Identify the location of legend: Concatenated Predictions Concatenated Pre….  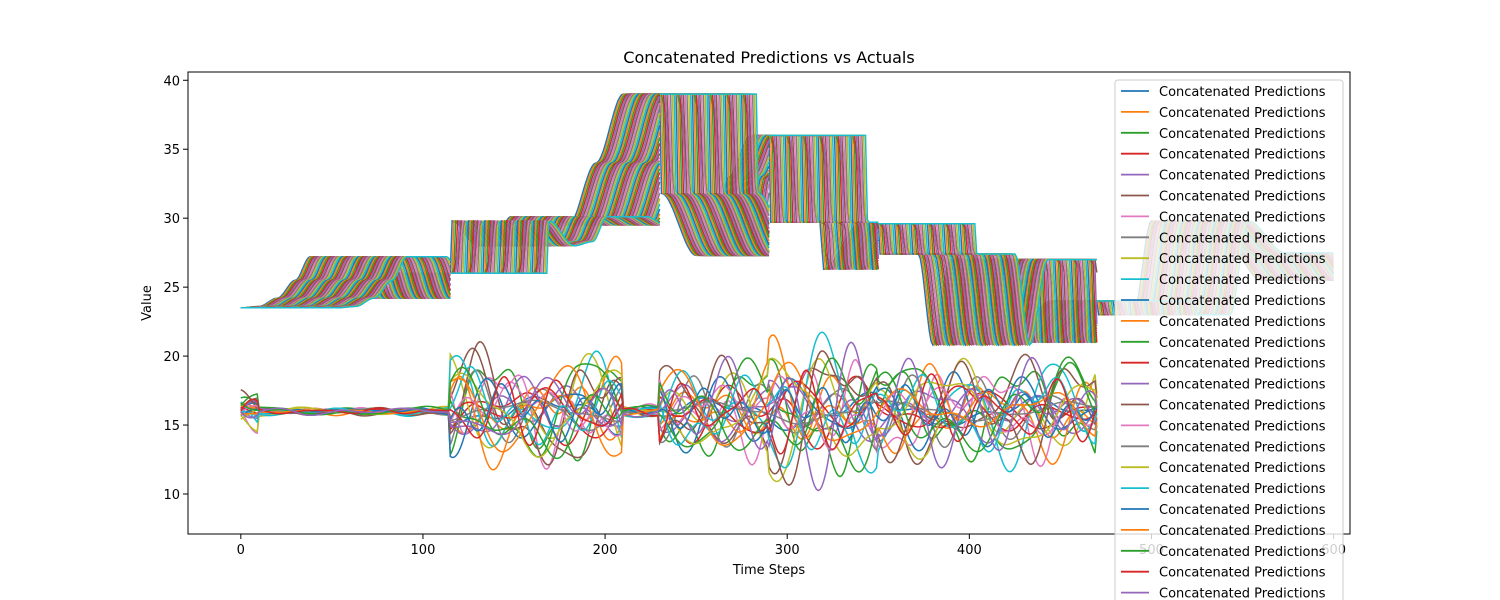
(1229, 339).